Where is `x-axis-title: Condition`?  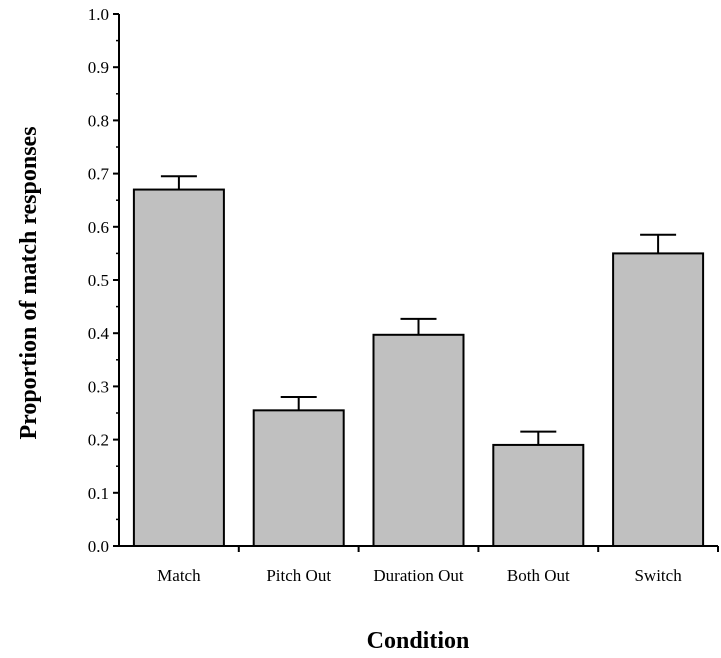 x-axis-title: Condition is located at coordinates (418, 641).